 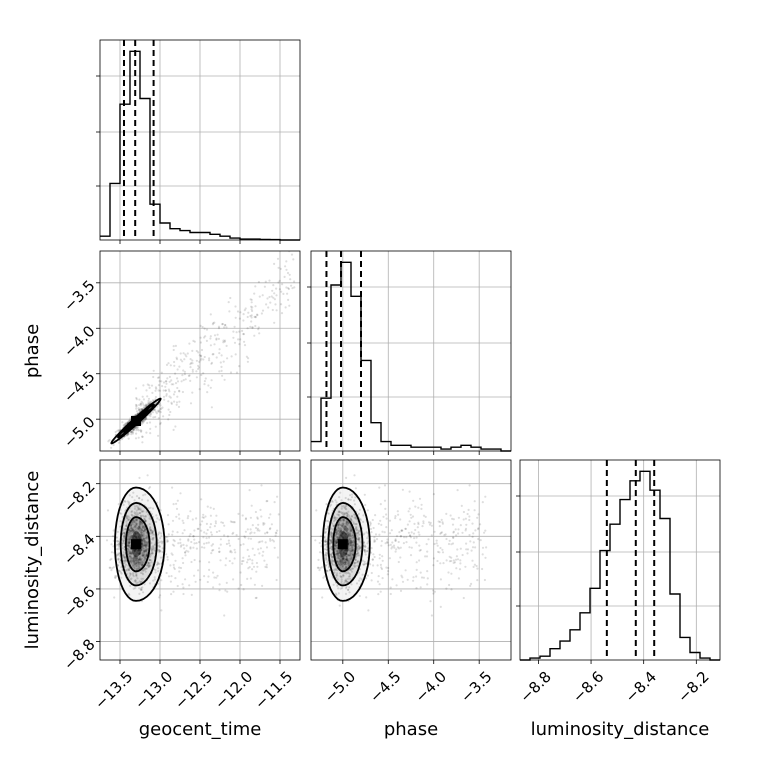 What do you see at coordinates (32, 351) in the screenshot?
I see `y-axis-label-phase: phase` at bounding box center [32, 351].